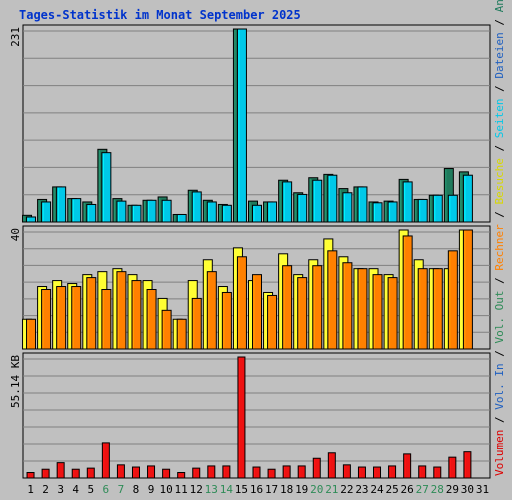 This screenshot has width=512, height=500. What do you see at coordinates (227, 489) in the screenshot?
I see `x-tick-label: 14` at bounding box center [227, 489].